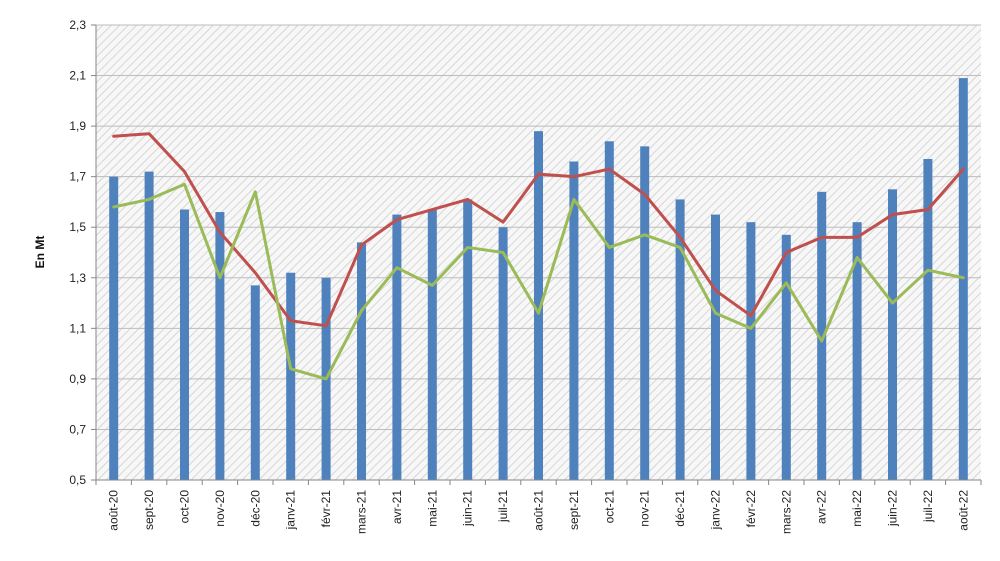 The height and width of the screenshot is (561, 1000). I want to click on y-tick-label: 1,7, so click(77, 177).